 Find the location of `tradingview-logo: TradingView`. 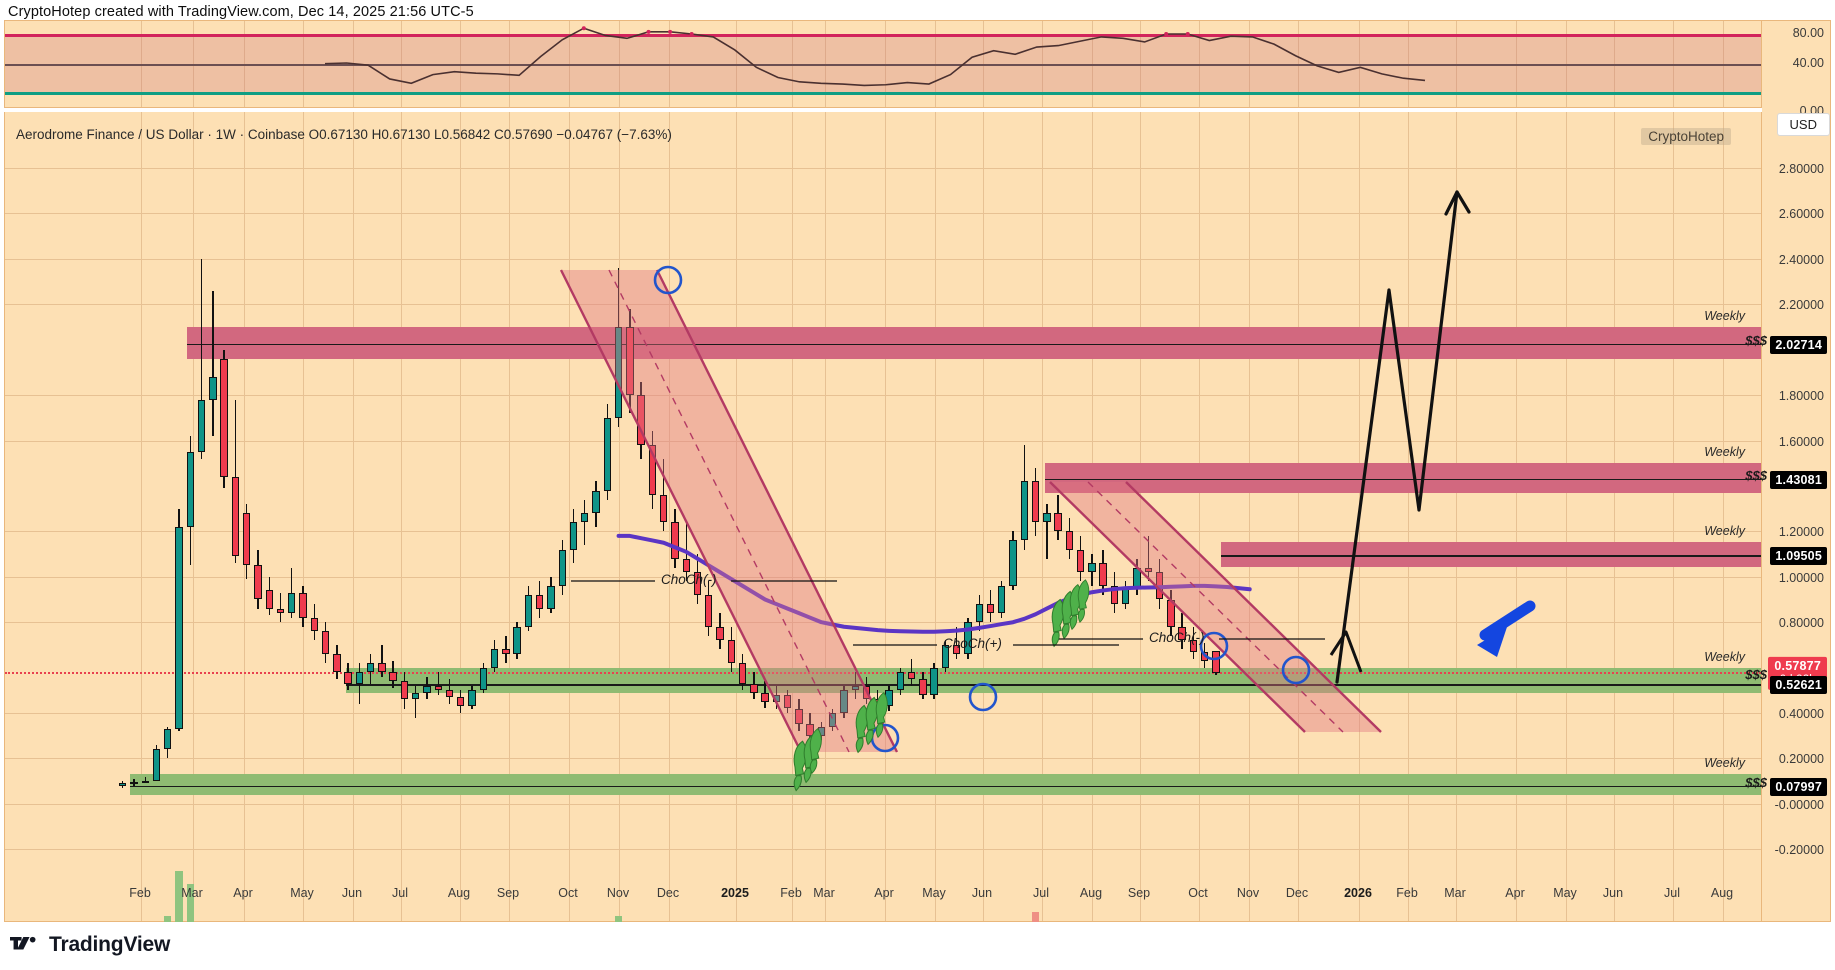

tradingview-logo: TradingView is located at coordinates (90, 945).